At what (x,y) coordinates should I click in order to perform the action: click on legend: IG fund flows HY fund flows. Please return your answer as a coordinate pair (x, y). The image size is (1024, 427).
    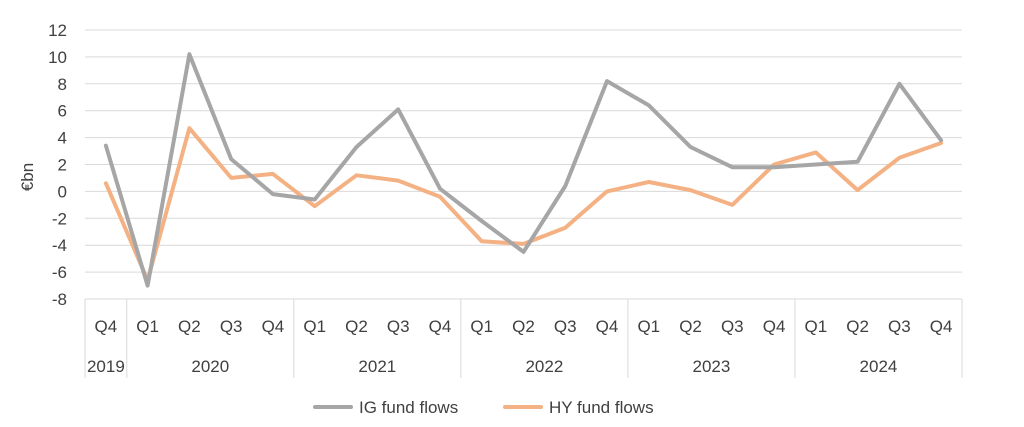
    Looking at the image, I should click on (483, 407).